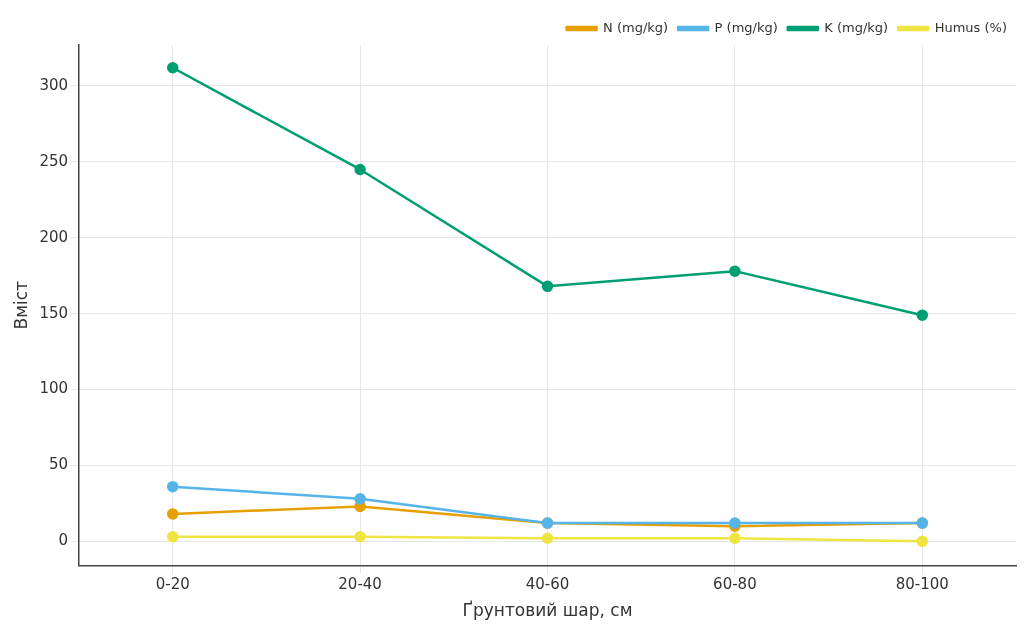 This screenshot has height=634, width=1031. I want to click on legend-label: N (mg/kg), so click(636, 27).